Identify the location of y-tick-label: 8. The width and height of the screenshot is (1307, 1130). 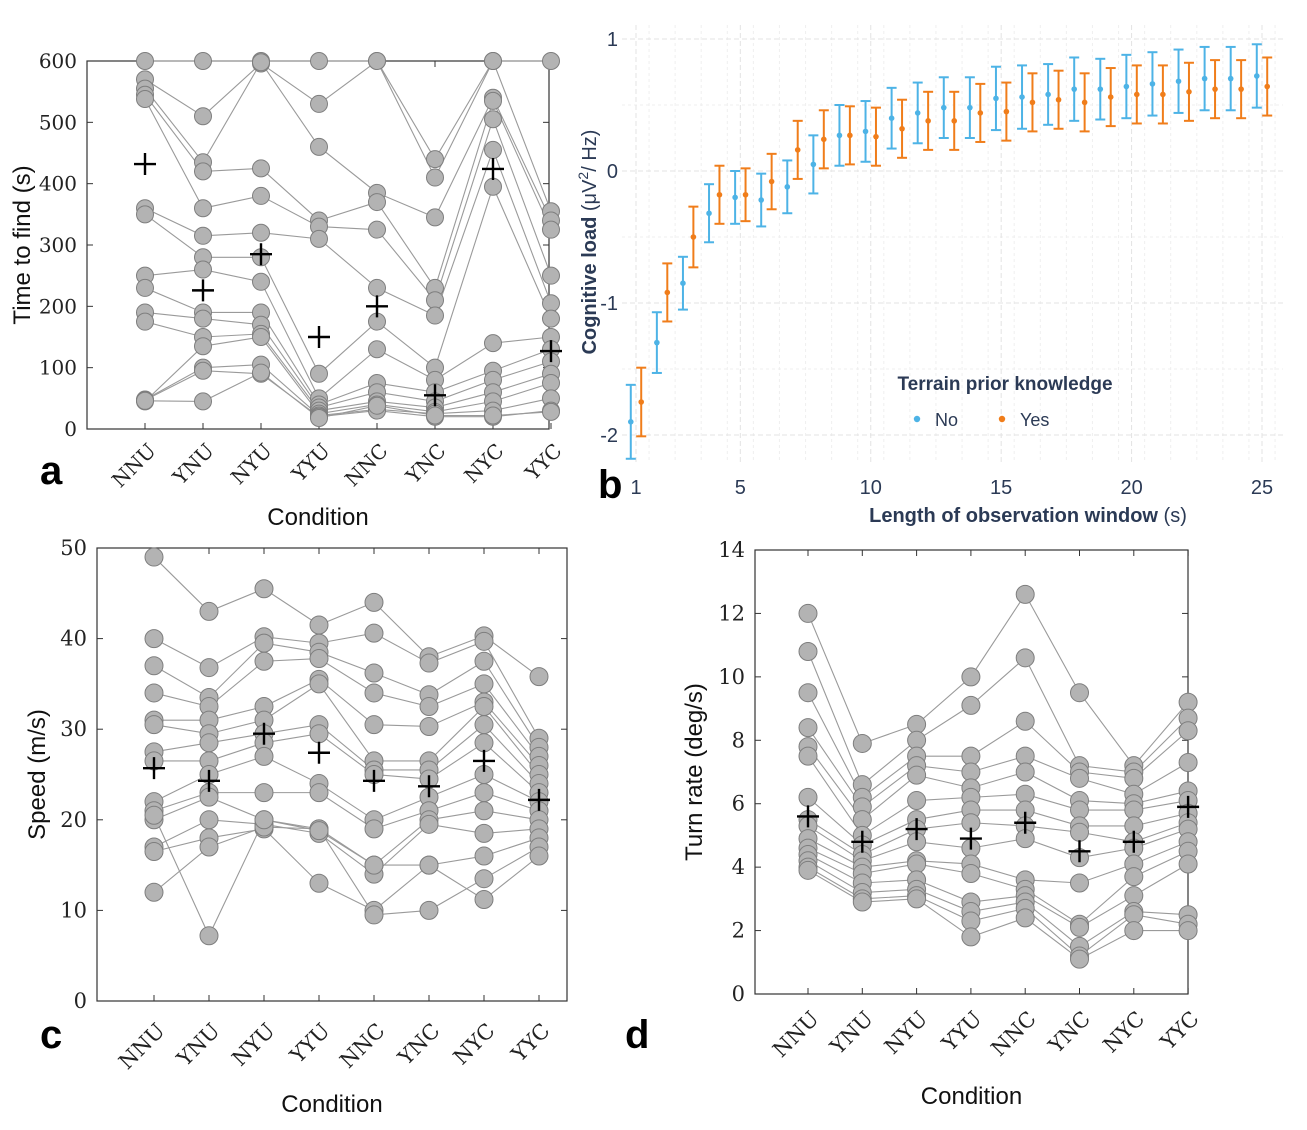
(738, 740).